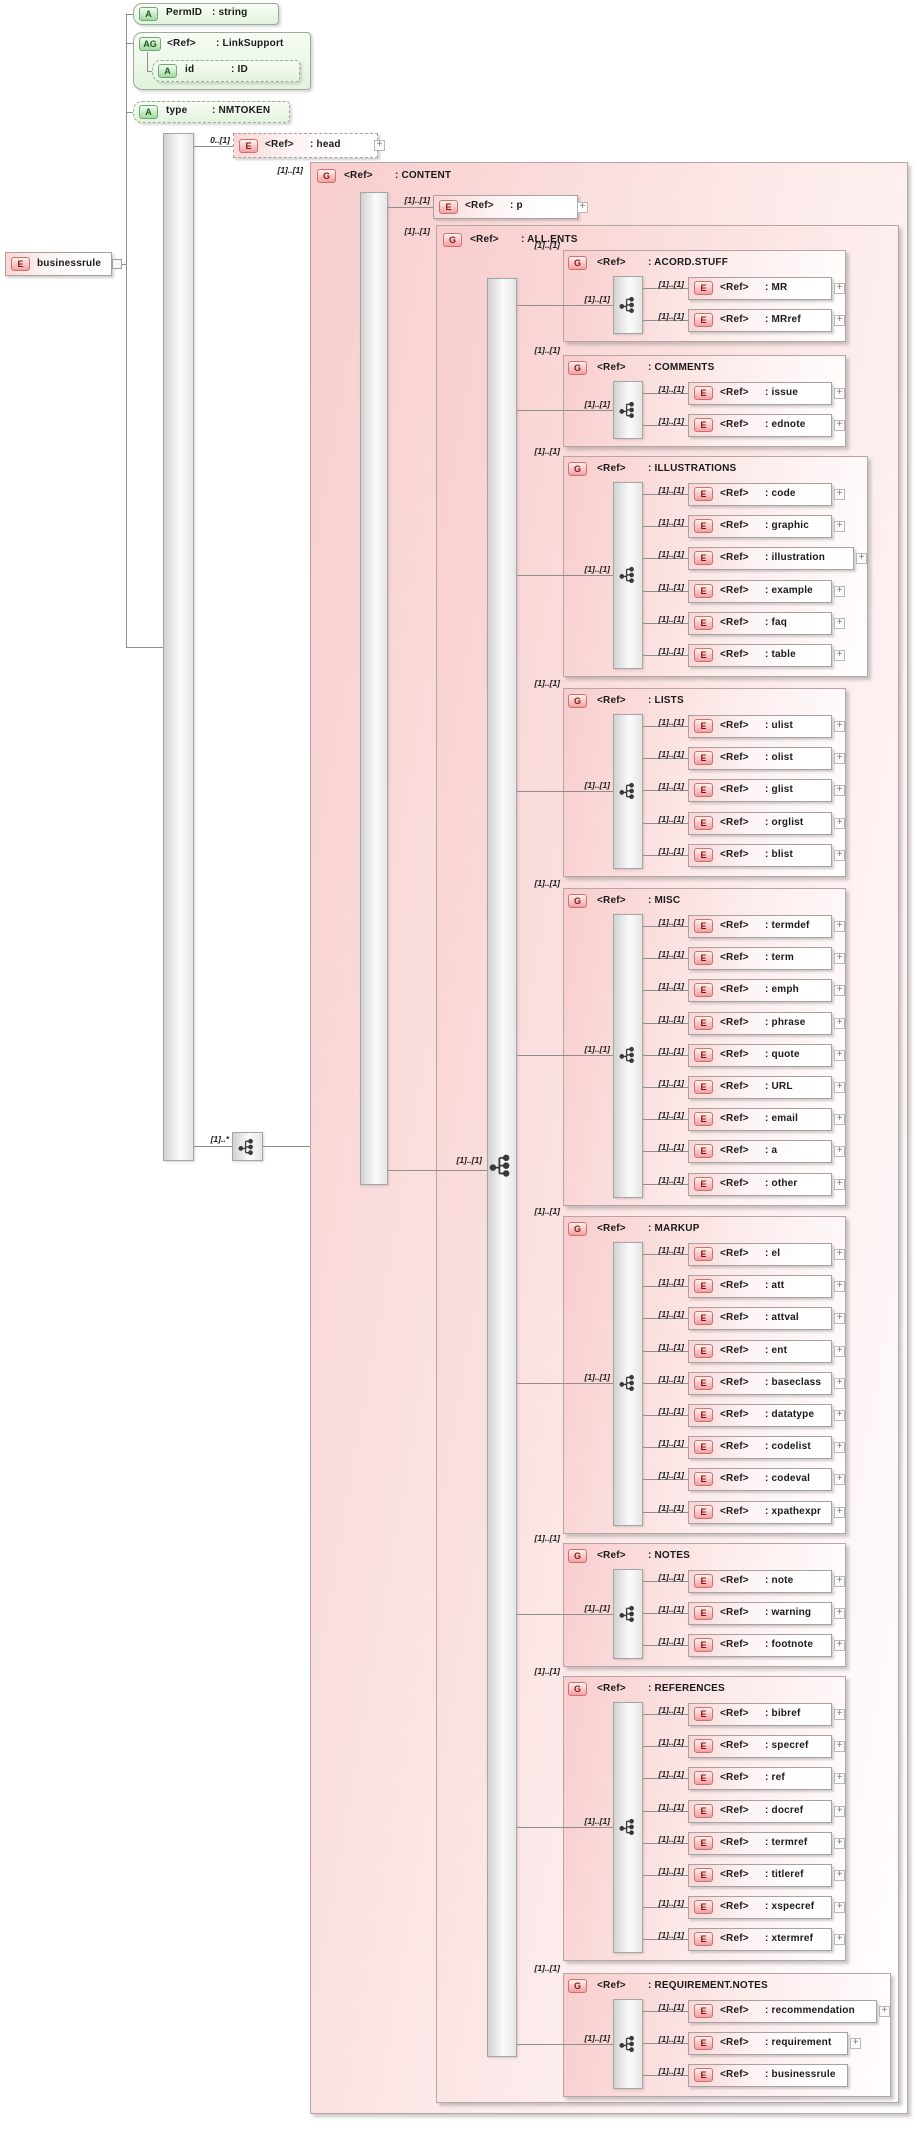  Describe the element at coordinates (760, 1151) in the screenshot. I see `element-a` at that location.